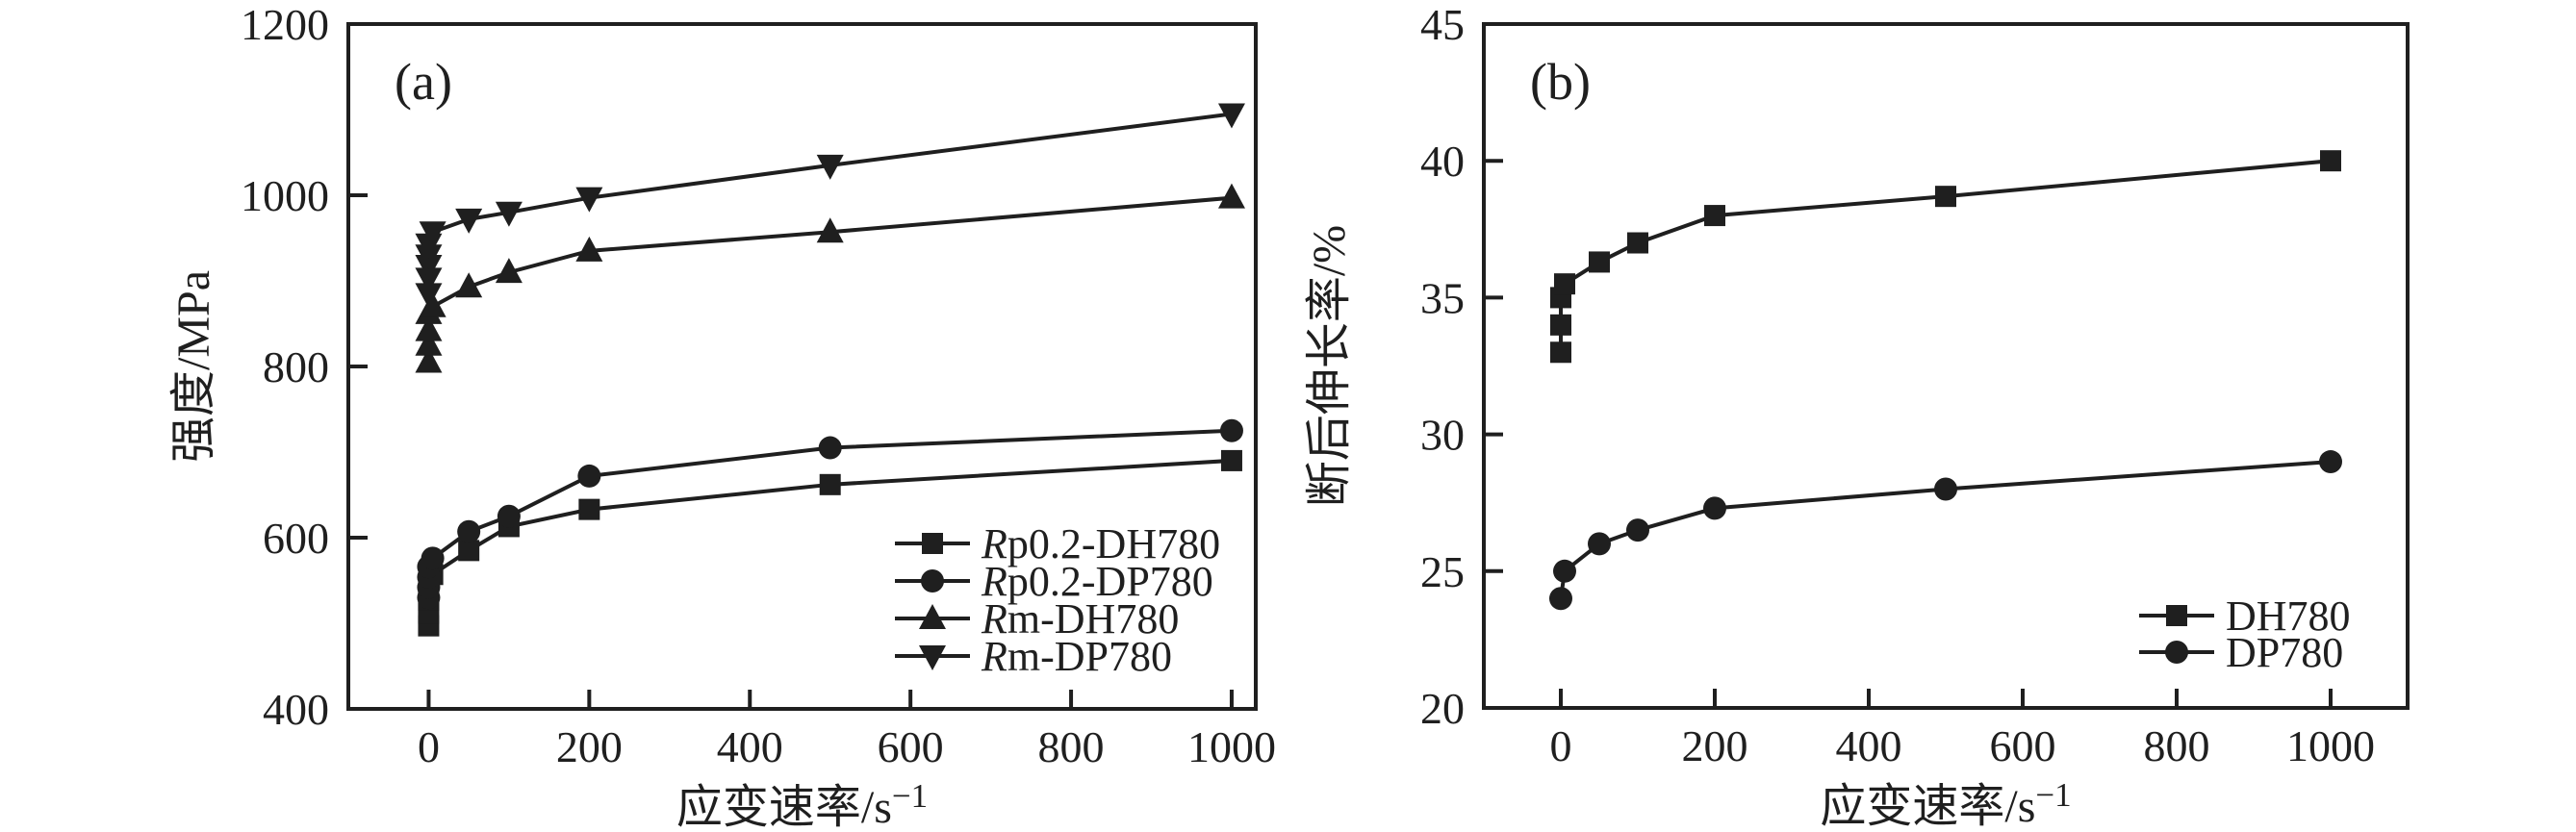  Describe the element at coordinates (932, 657) in the screenshot. I see `legend-triangle-down-marker` at that location.